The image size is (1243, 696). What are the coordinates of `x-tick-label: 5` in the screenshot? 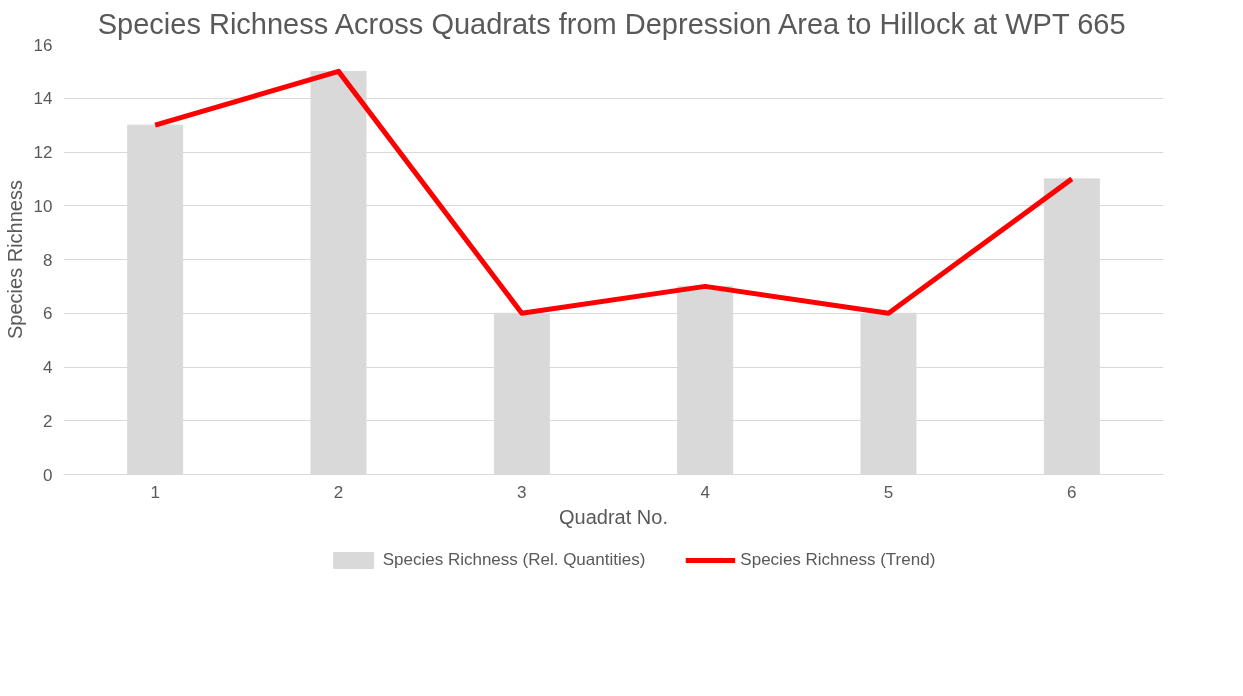 It's located at (888, 492).